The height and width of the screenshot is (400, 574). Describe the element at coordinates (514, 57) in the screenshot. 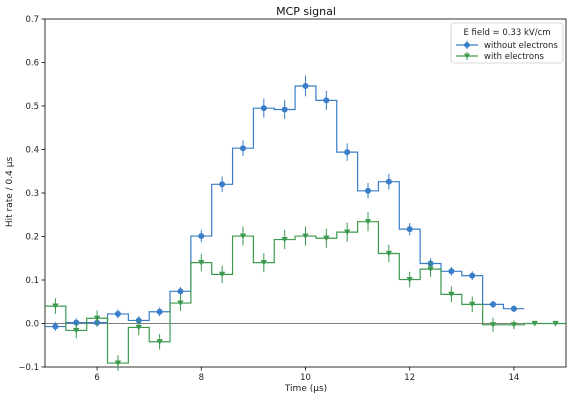

I see `legend-label: with electrons` at that location.